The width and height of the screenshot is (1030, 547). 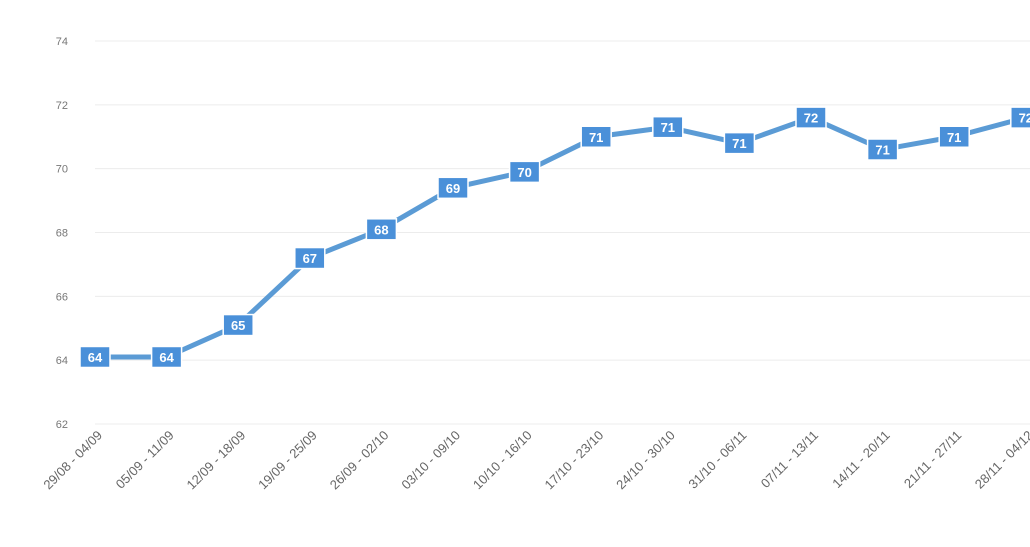 What do you see at coordinates (62, 42) in the screenshot?
I see `y-tick-label: 74` at bounding box center [62, 42].